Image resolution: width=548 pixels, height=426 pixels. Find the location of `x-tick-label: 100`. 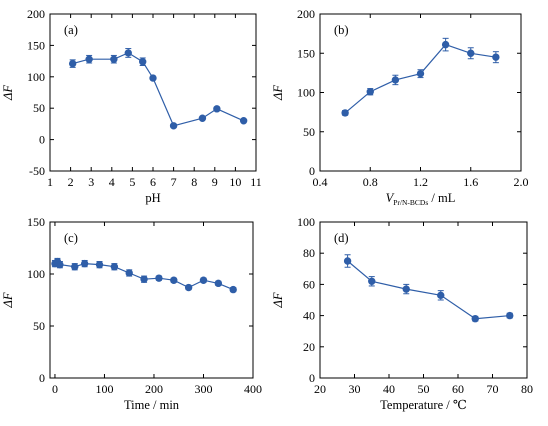

x-tick-label: 100 is located at coordinates (104, 389).